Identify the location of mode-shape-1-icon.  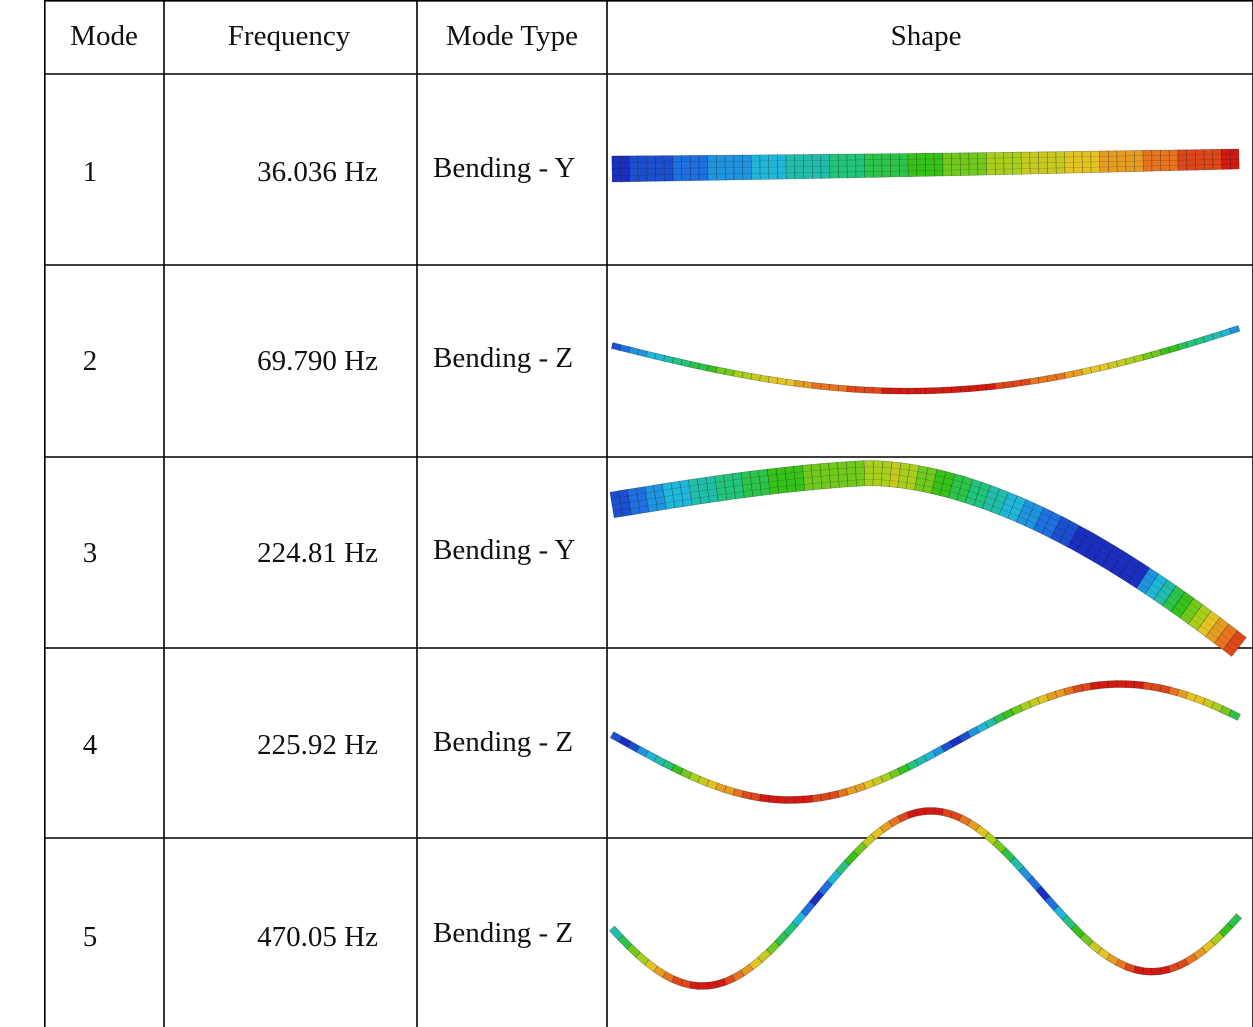
(925, 165).